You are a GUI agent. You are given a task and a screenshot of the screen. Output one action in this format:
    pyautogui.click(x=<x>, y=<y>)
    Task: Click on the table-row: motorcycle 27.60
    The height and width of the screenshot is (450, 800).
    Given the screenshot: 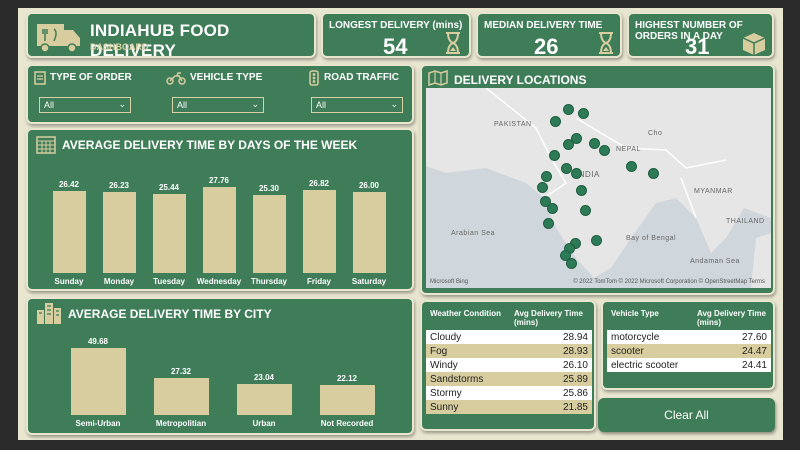 What is the action you would take?
    pyautogui.click(x=689, y=337)
    